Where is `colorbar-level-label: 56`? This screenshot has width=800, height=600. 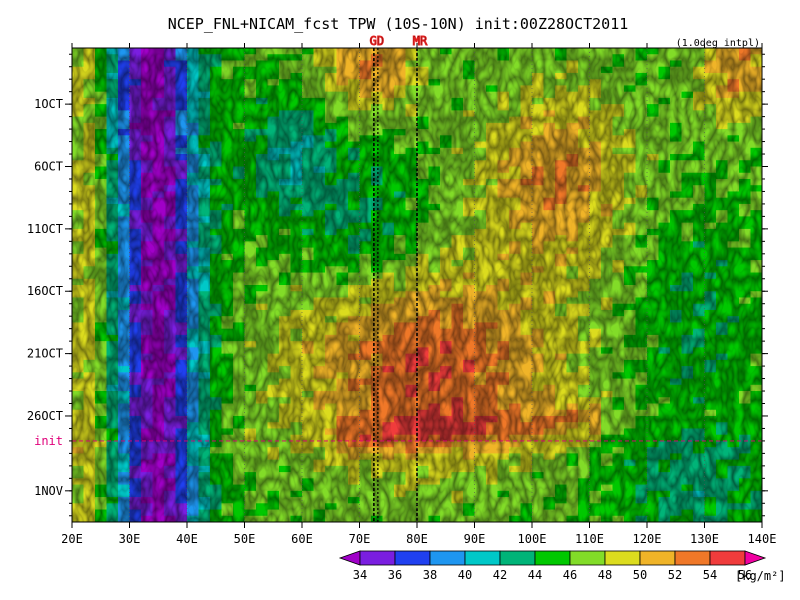 colorbar-level-label: 56 is located at coordinates (745, 575).